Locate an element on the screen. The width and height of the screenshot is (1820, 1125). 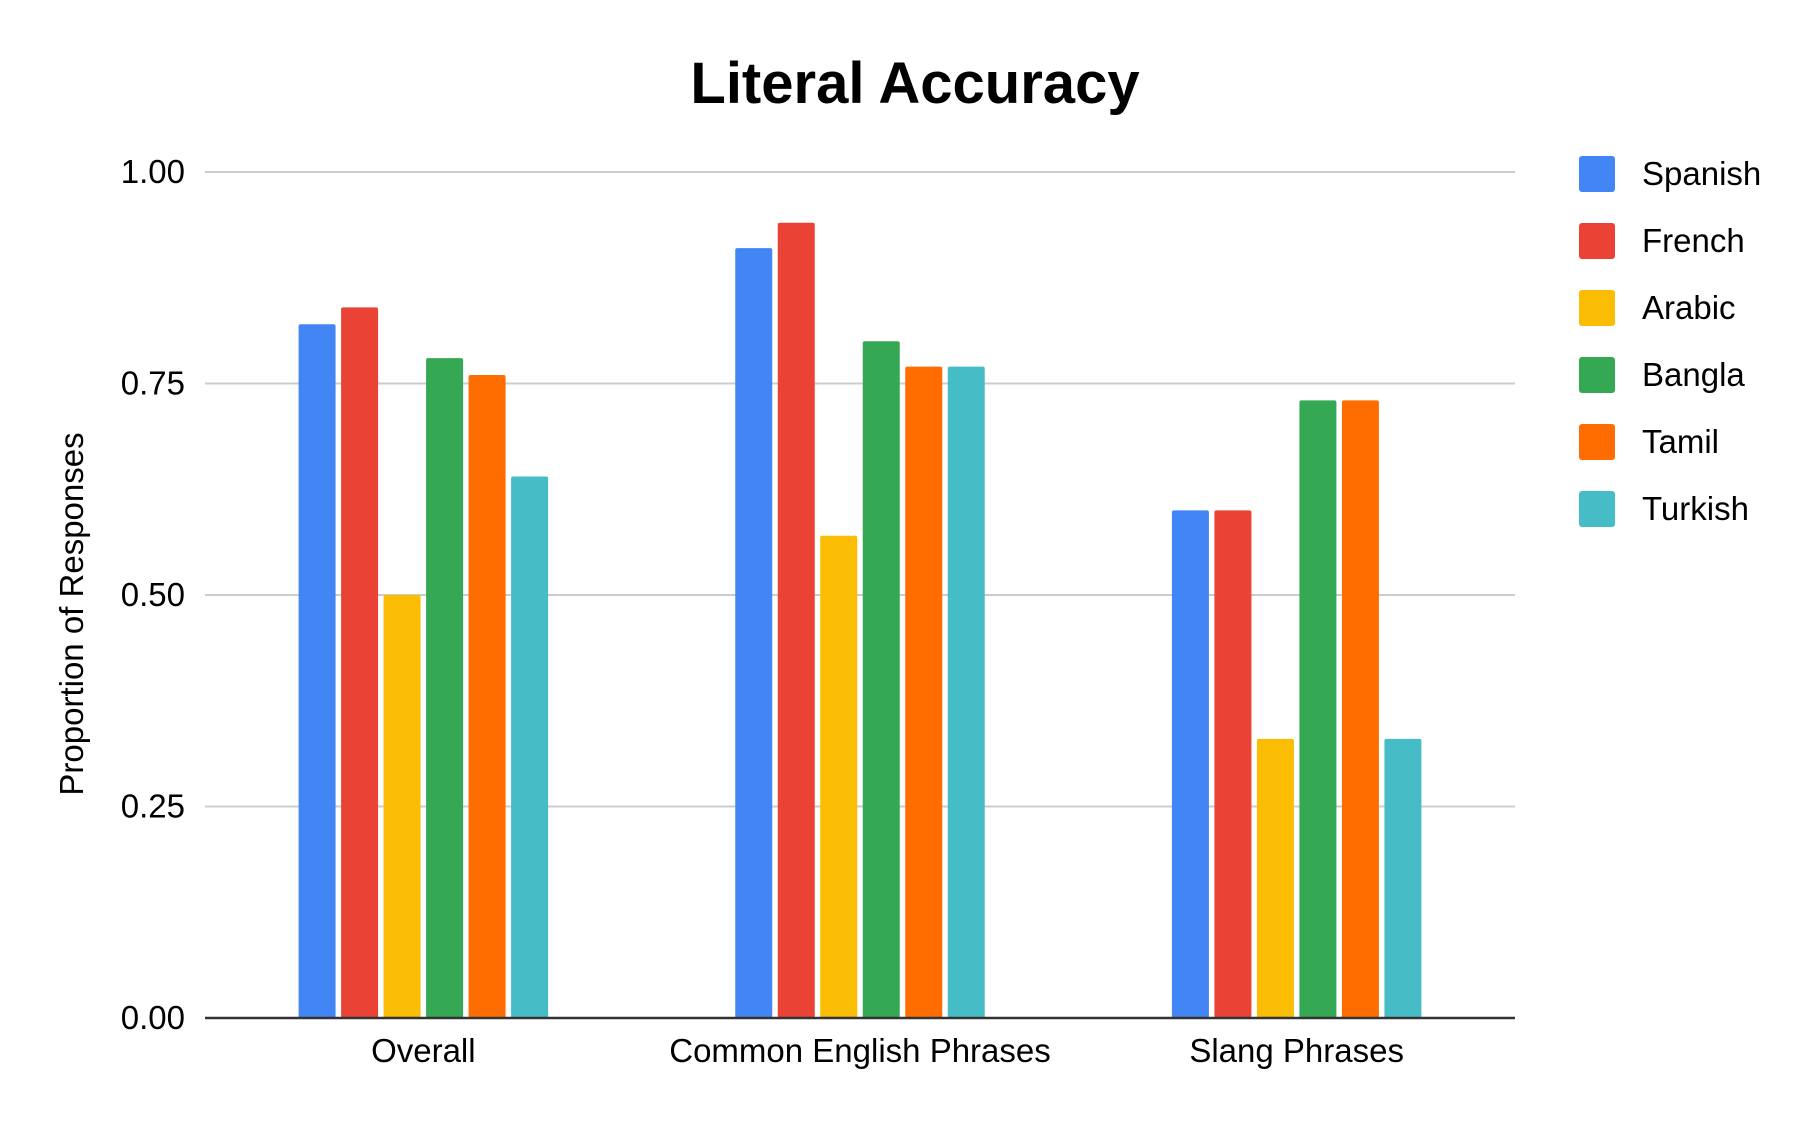
bar-arabic-overall is located at coordinates (402, 806).